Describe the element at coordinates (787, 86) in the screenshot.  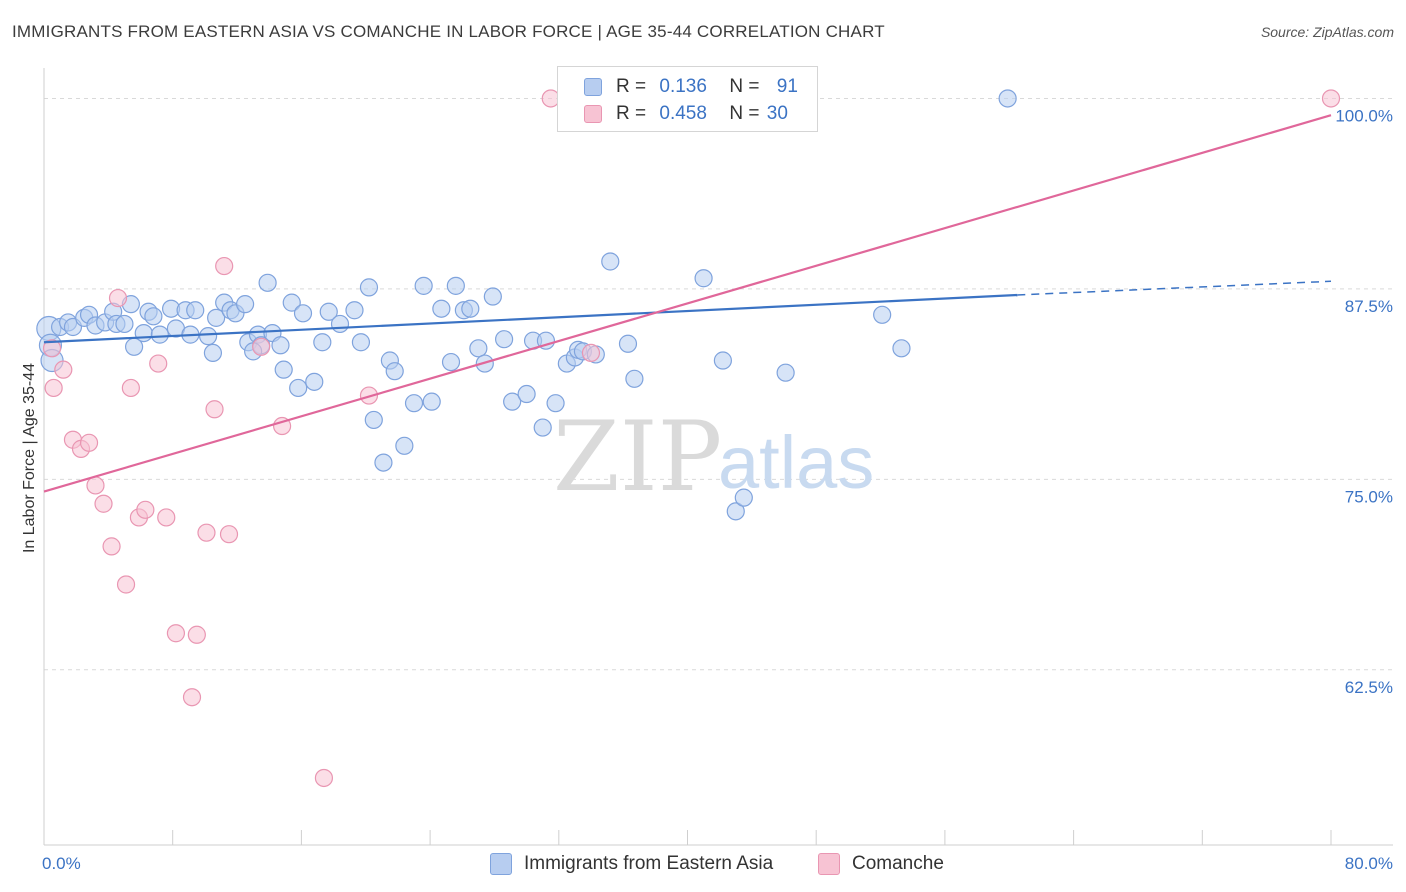
I see `legend-n-value: 91` at that location.